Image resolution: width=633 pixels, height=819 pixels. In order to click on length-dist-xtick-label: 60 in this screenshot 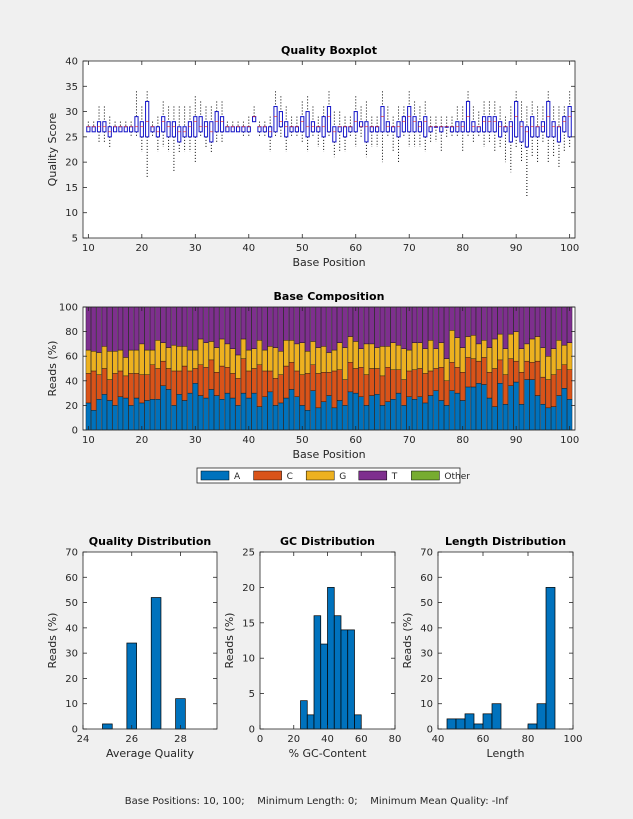, I will do `click(483, 739)`.